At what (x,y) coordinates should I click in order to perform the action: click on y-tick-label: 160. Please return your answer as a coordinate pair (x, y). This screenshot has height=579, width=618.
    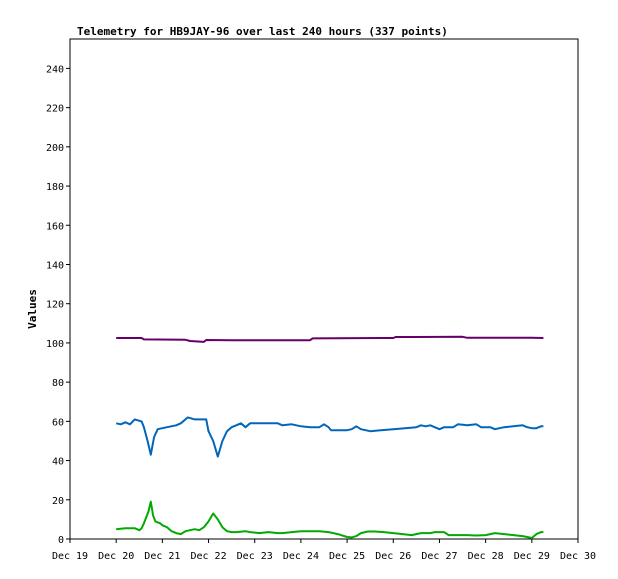
    Looking at the image, I should click on (55, 226).